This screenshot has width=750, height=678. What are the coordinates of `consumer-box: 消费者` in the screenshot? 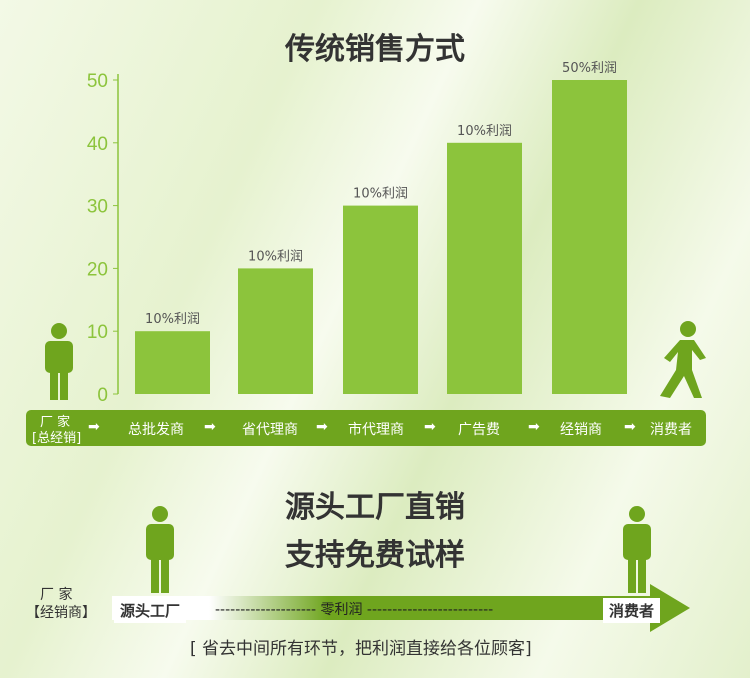 It's located at (632, 610).